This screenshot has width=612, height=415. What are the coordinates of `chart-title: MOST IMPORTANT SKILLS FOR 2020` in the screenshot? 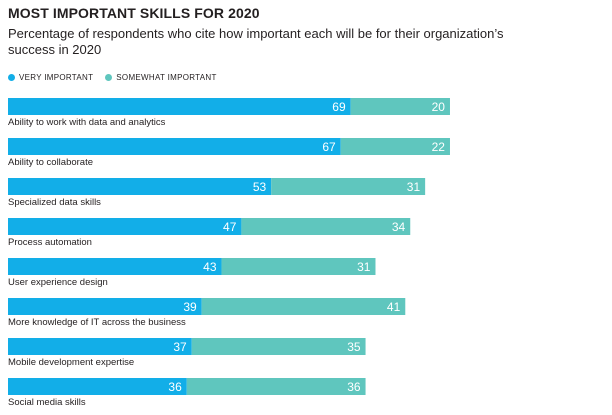 It's located at (134, 13).